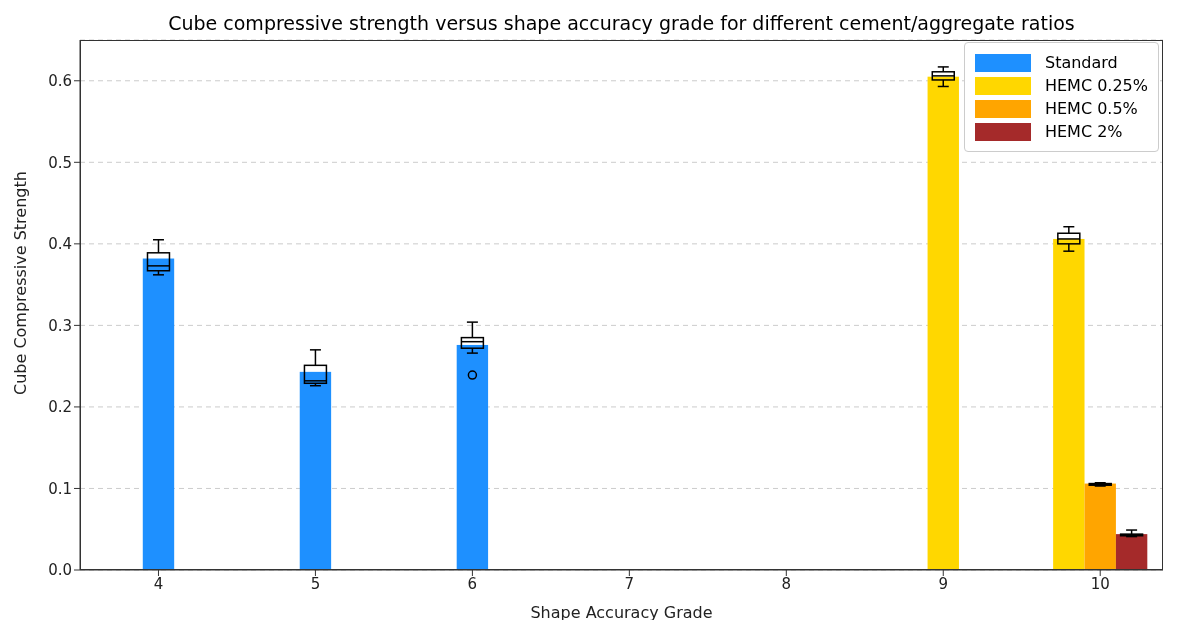  Describe the element at coordinates (158, 583) in the screenshot. I see `x-tick-label: 4` at that location.